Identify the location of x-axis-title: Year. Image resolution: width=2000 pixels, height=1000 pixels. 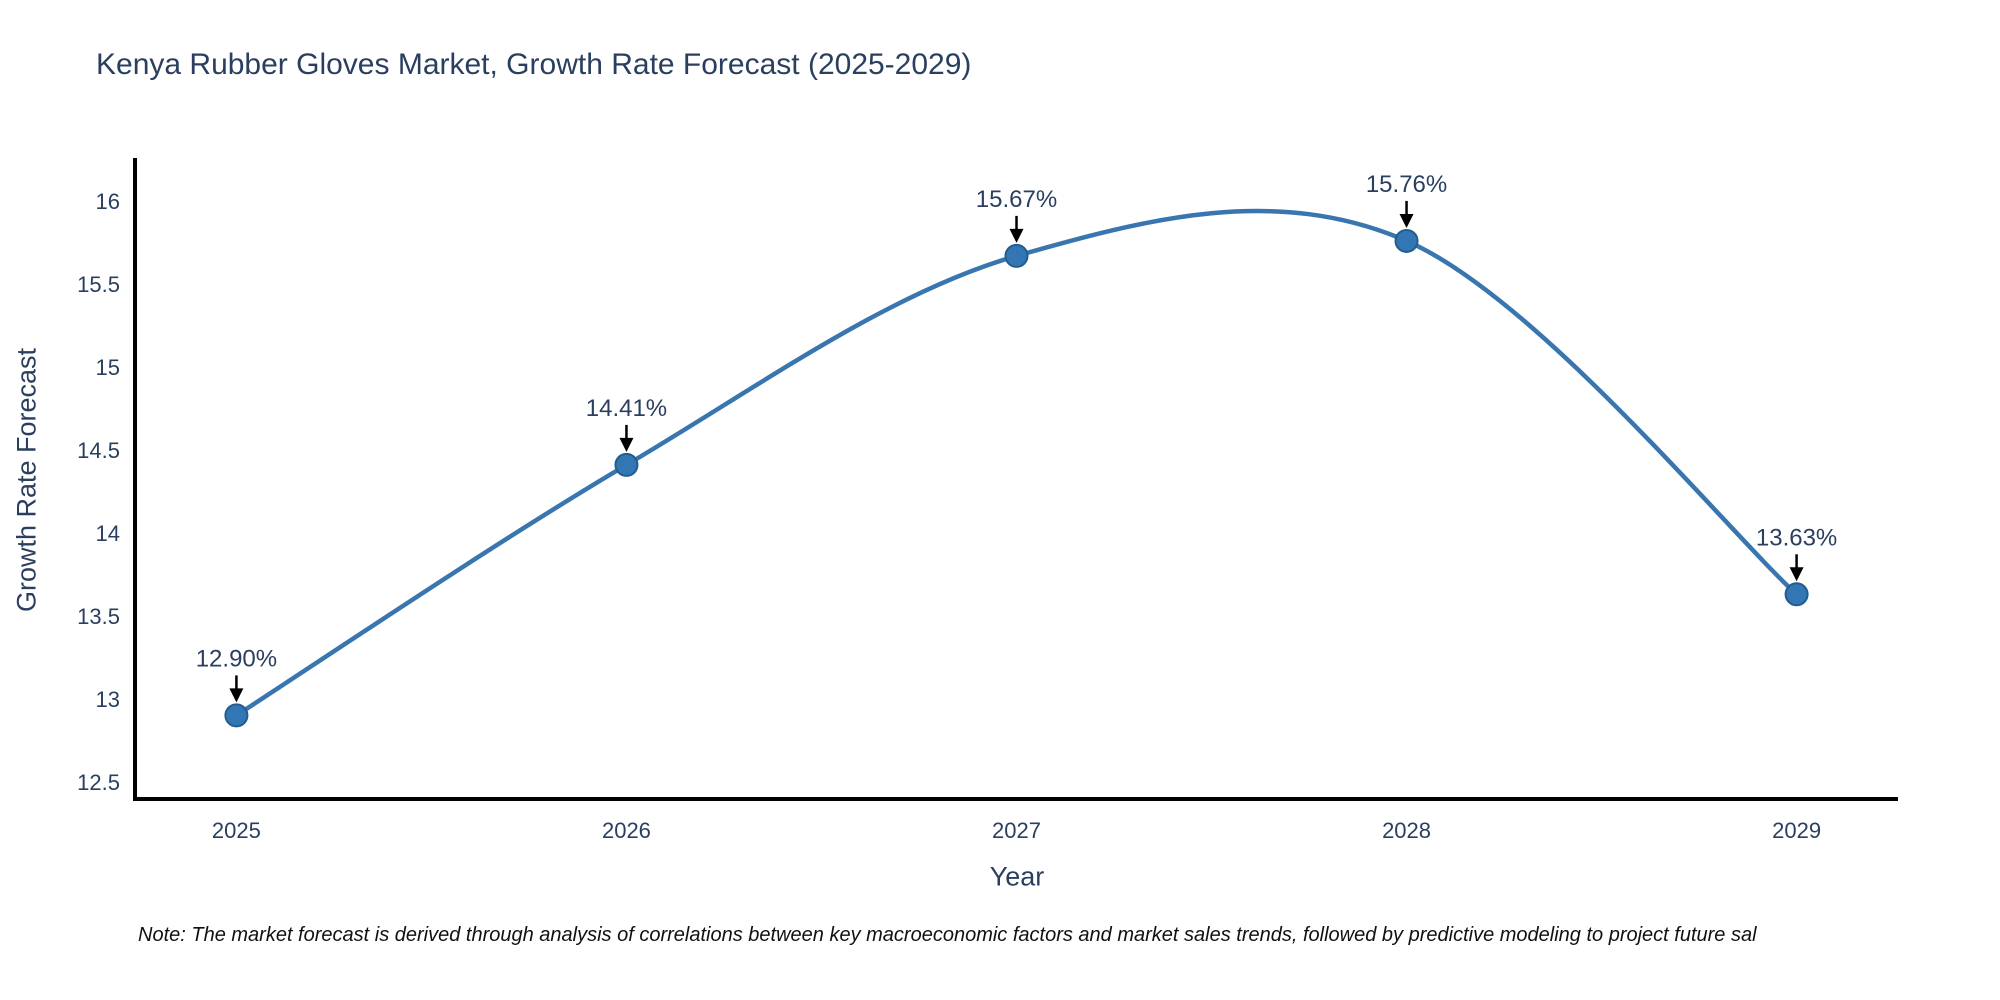
(1017, 876).